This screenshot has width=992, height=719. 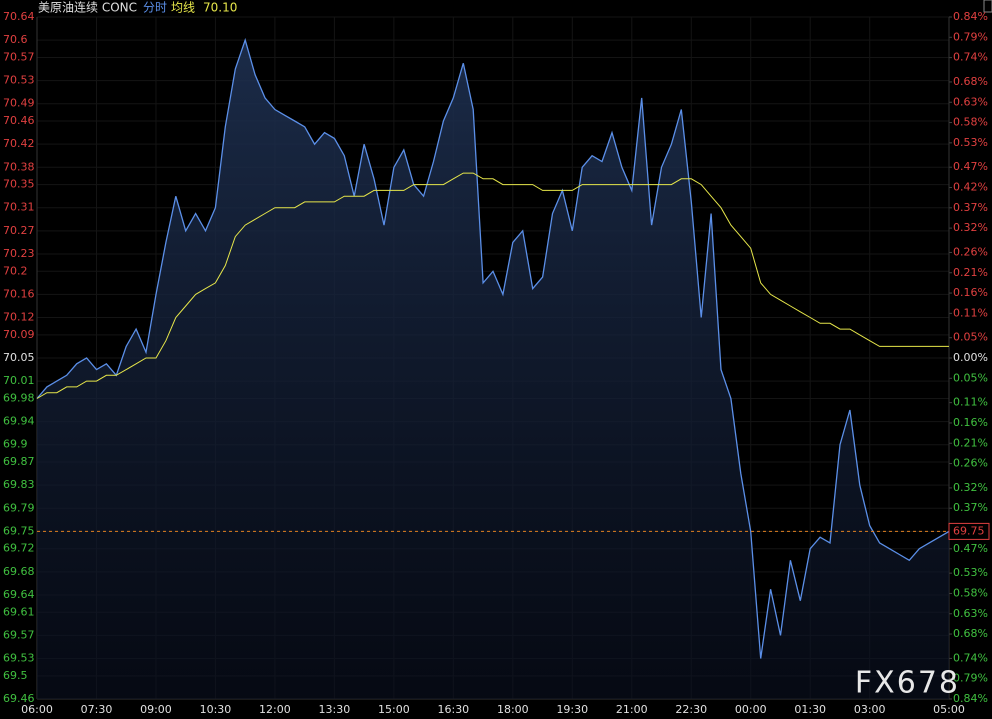 What do you see at coordinates (19, 207) in the screenshot?
I see `y-tick-label: 70.31` at bounding box center [19, 207].